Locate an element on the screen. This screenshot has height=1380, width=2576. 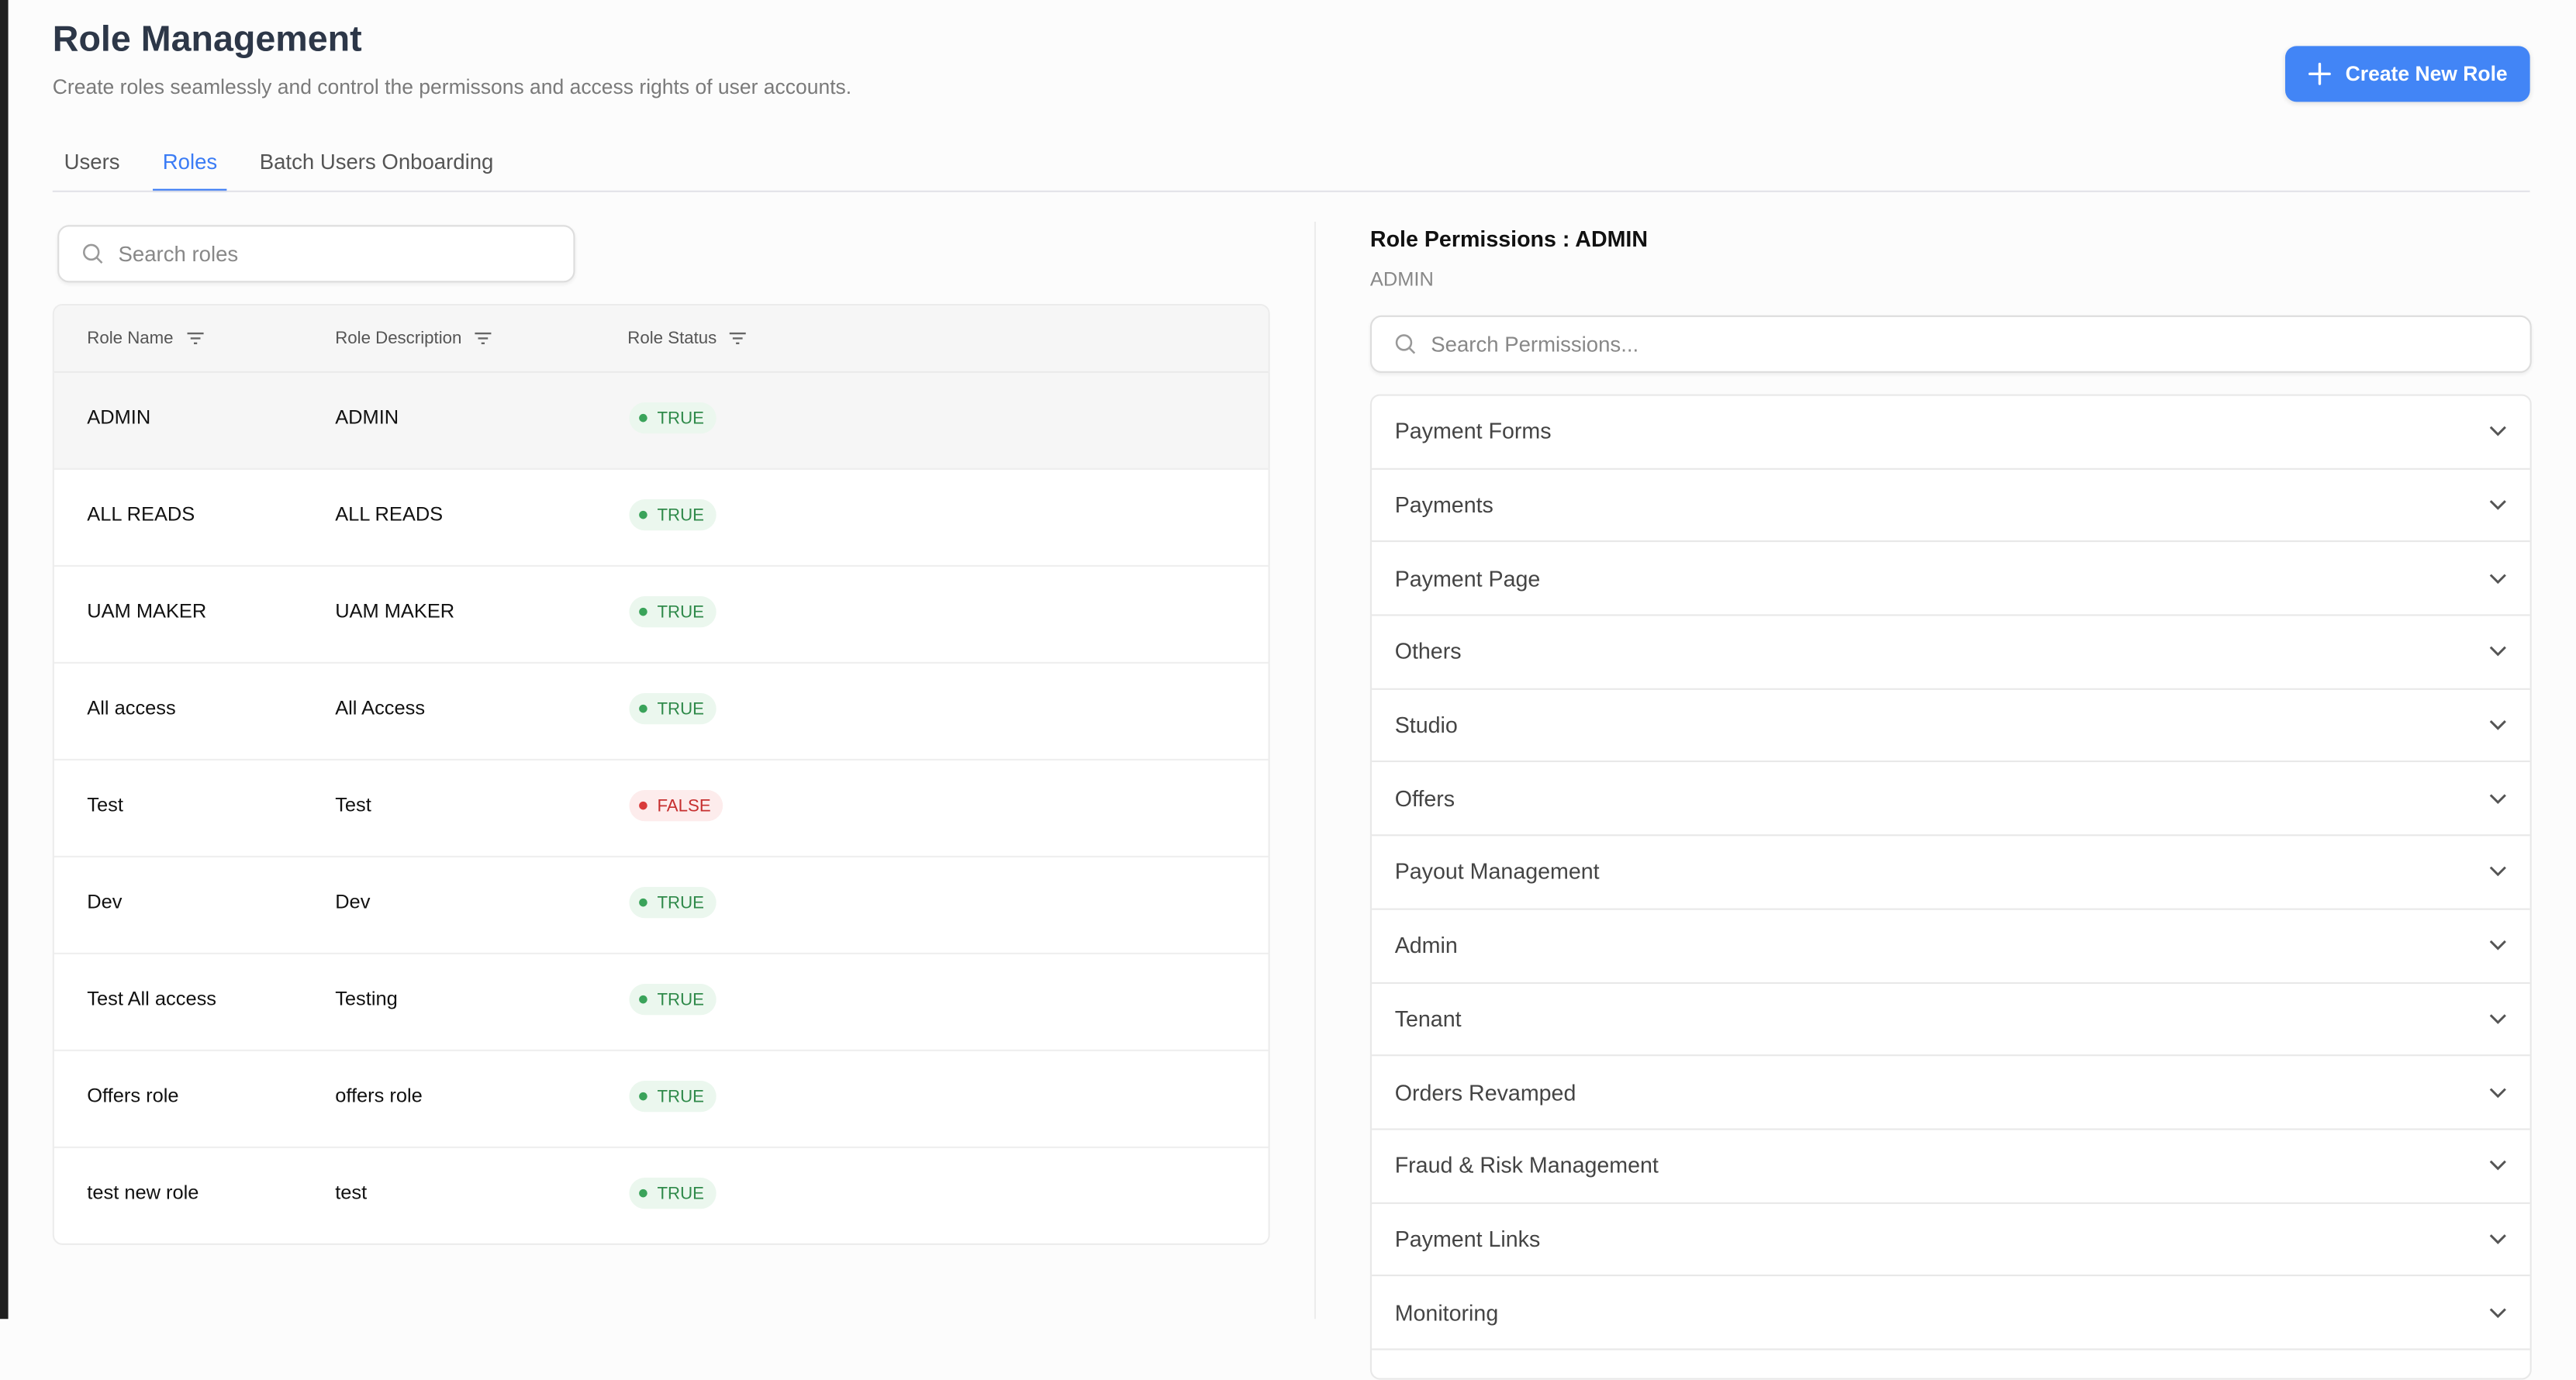
permission-group: Payments is located at coordinates (1951, 506).